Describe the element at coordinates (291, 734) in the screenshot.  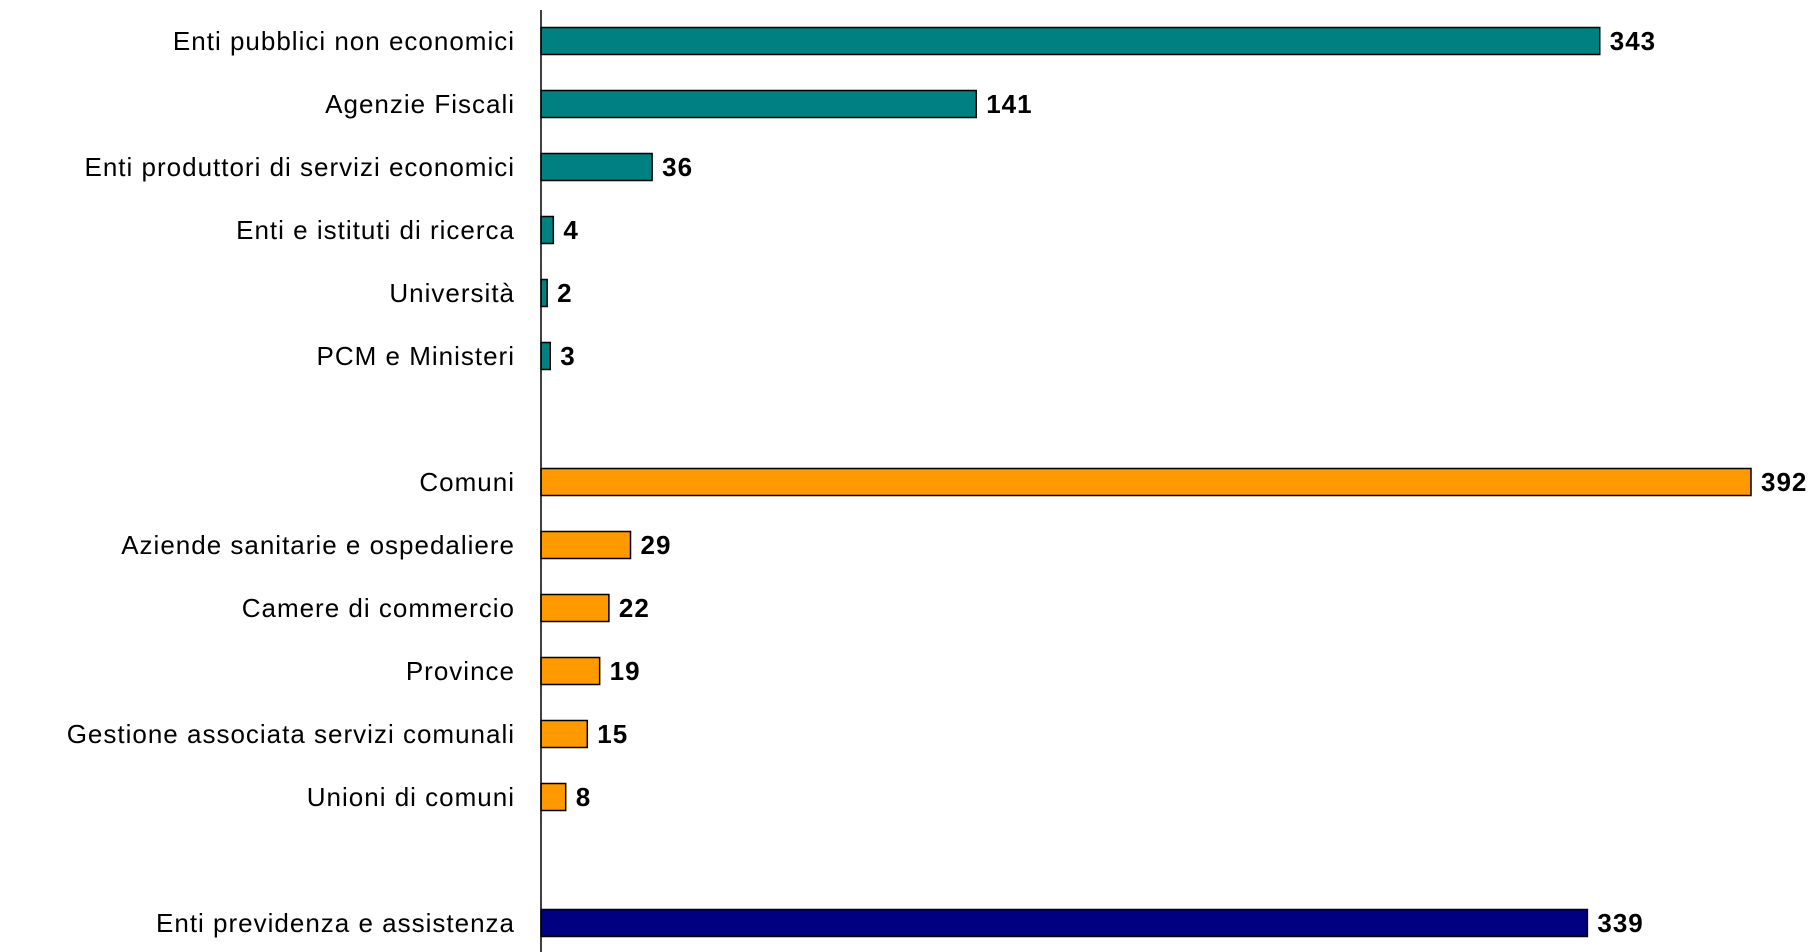
I see `category-label-gestione-associata-servizi-comunali: Gestione associata servizi comunali` at that location.